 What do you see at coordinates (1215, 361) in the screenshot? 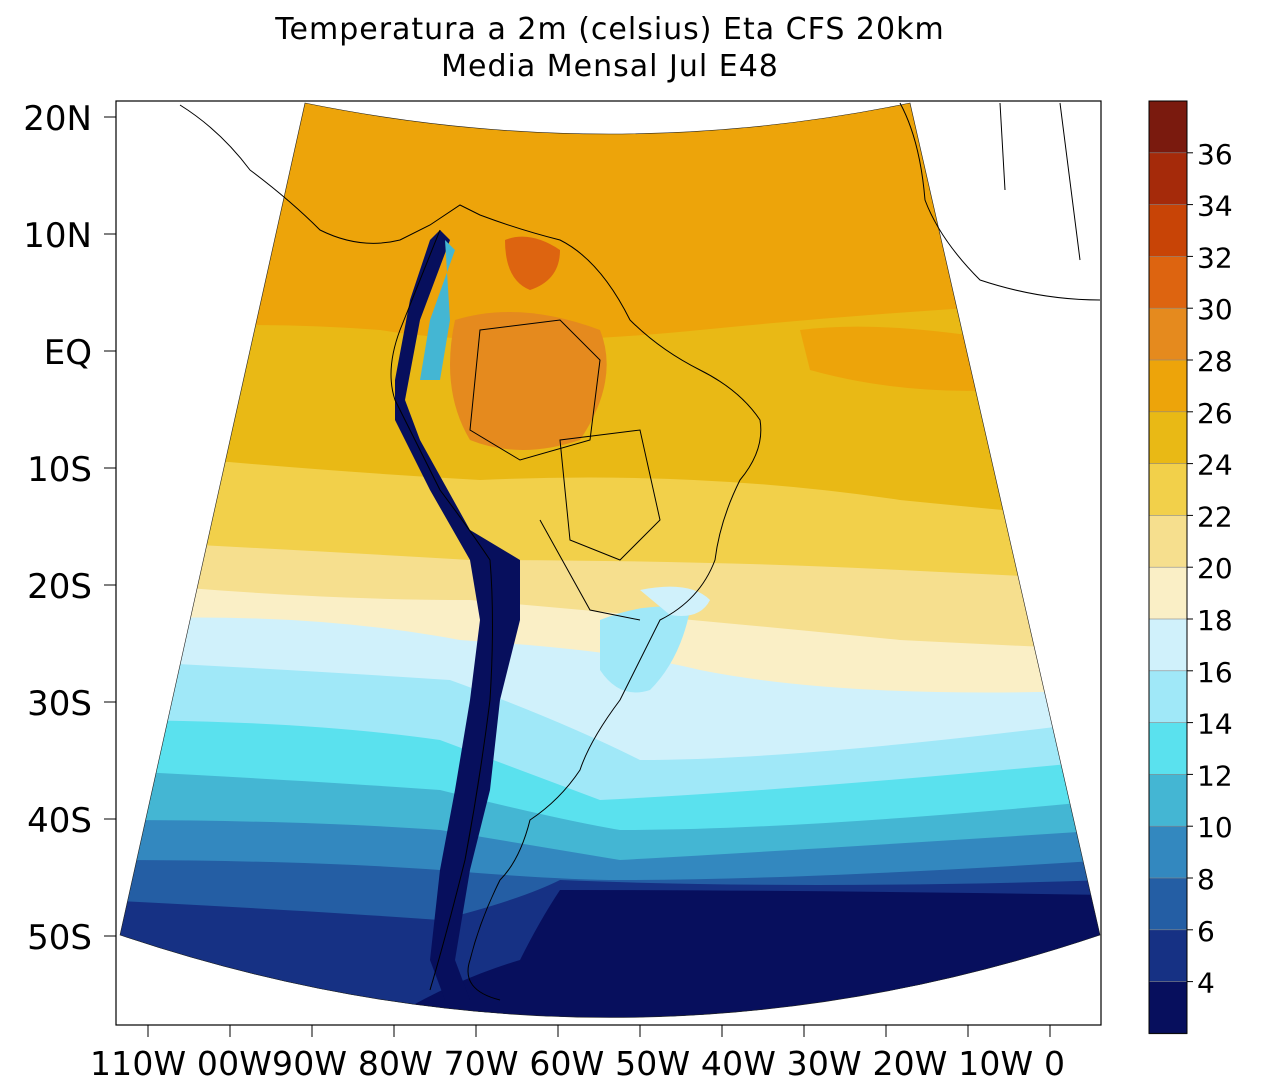
I see `colorbar-label: 28` at bounding box center [1215, 361].